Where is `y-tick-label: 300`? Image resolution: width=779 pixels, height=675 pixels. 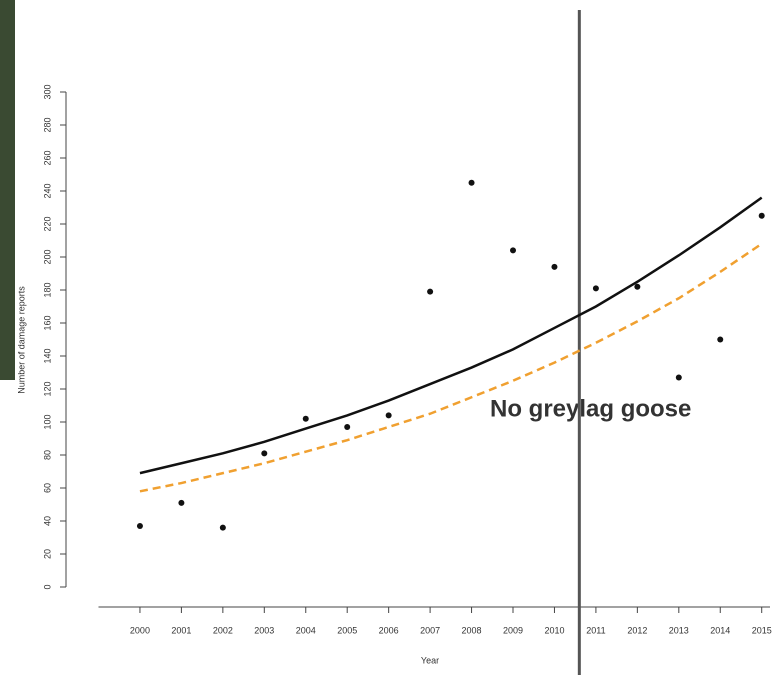 y-tick-label: 300 is located at coordinates (47, 91).